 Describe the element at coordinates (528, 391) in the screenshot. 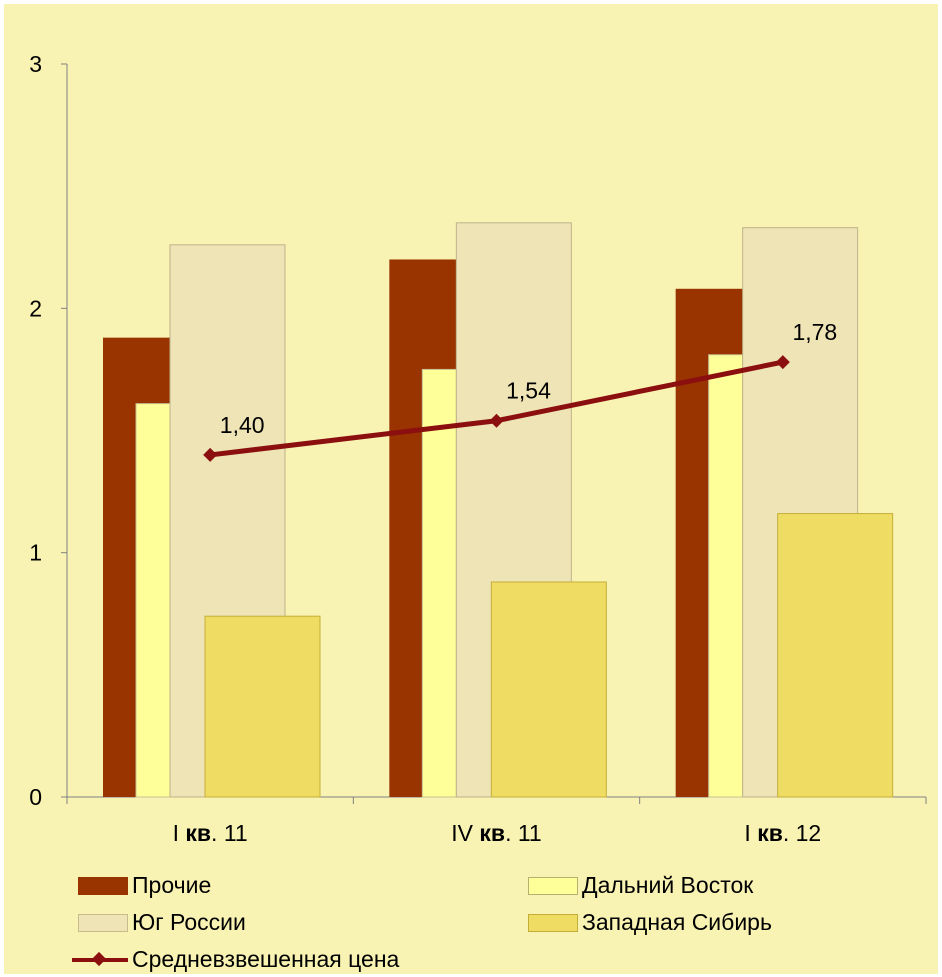

I see `avg-price-data-label: 1,54` at that location.